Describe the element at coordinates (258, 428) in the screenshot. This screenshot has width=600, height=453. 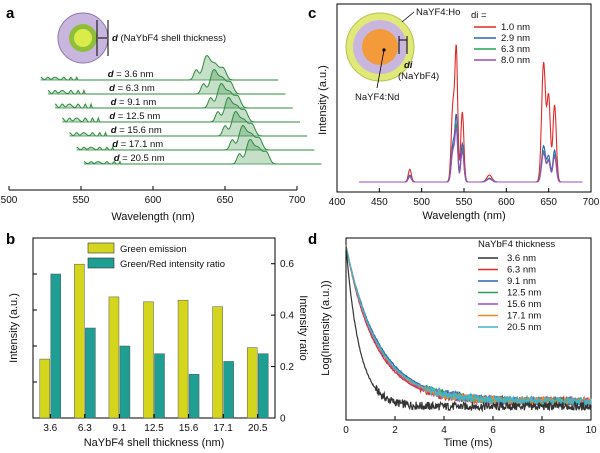
I see `panel-b-x-tick-label: 20.5` at that location.